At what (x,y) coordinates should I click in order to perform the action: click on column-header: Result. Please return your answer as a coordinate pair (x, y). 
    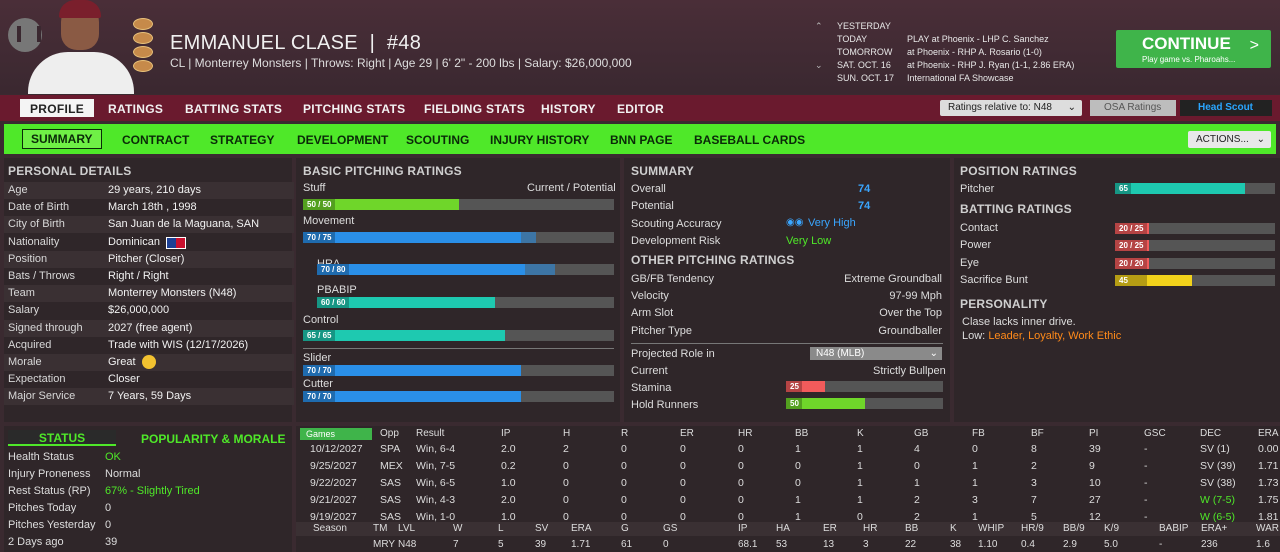
    Looking at the image, I should click on (430, 433).